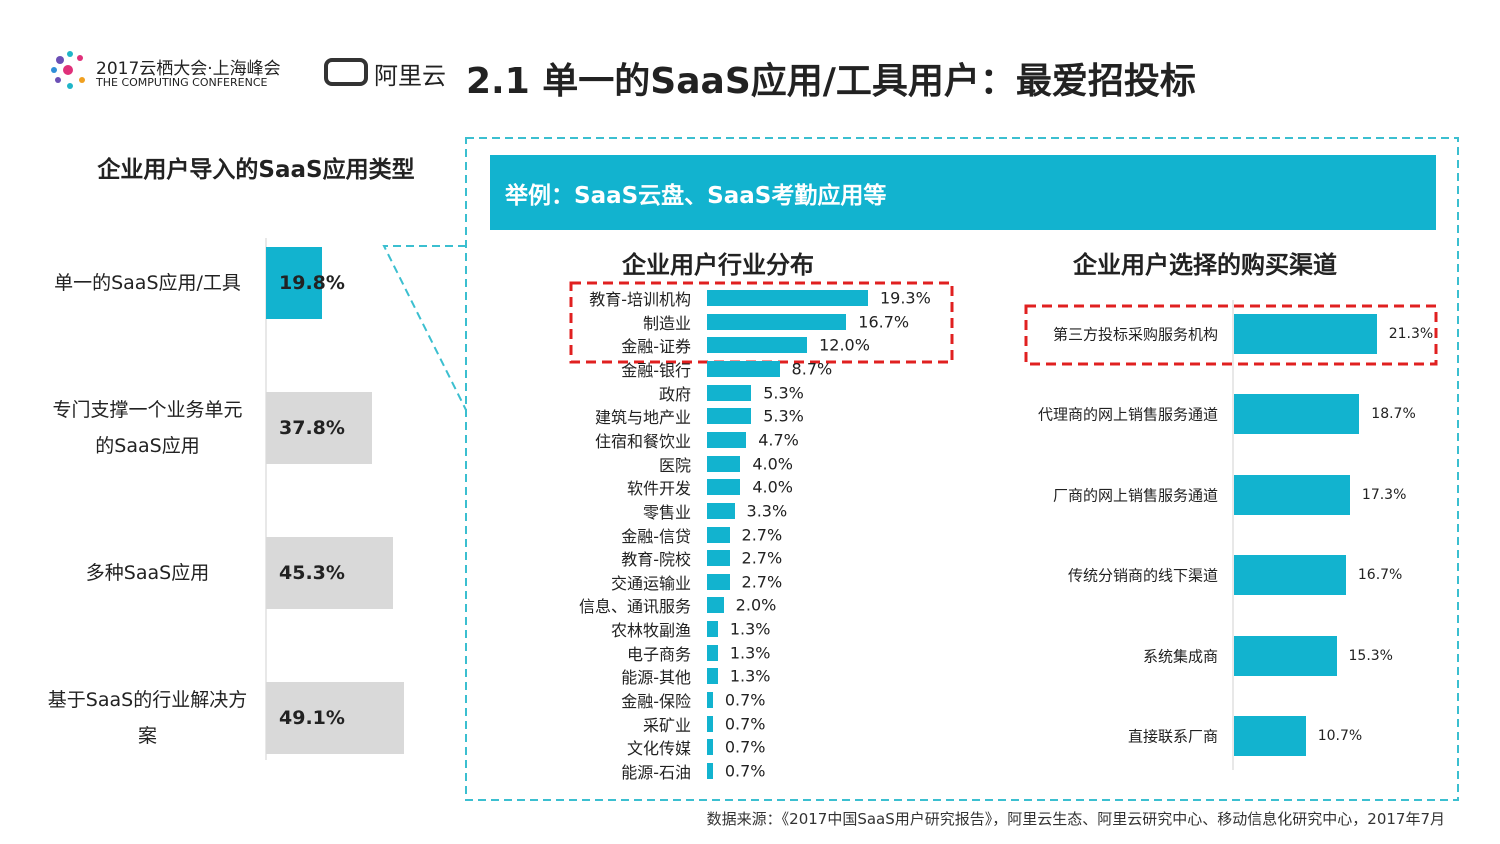  I want to click on category-label: 直接联系厂商, so click(1172, 736).